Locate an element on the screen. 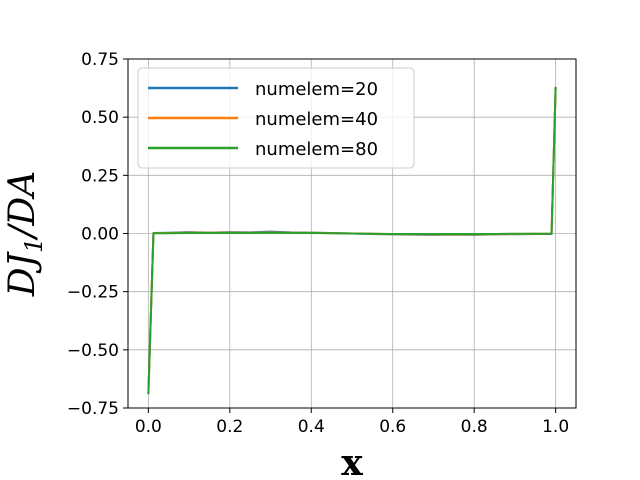  legend-box is located at coordinates (276, 118).